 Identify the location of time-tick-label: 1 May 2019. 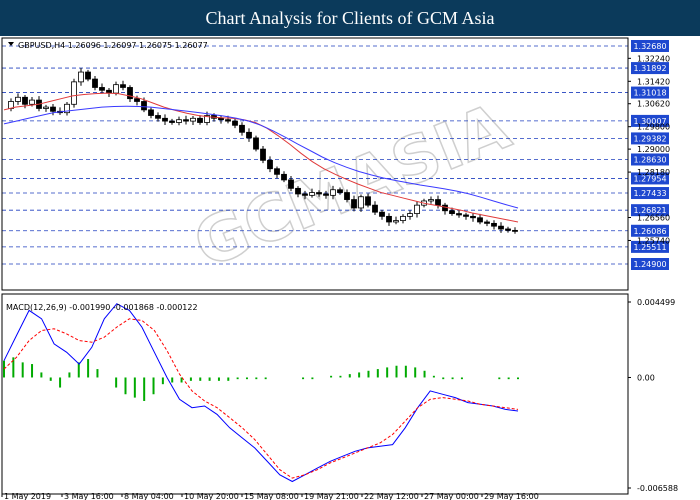
(27, 496).